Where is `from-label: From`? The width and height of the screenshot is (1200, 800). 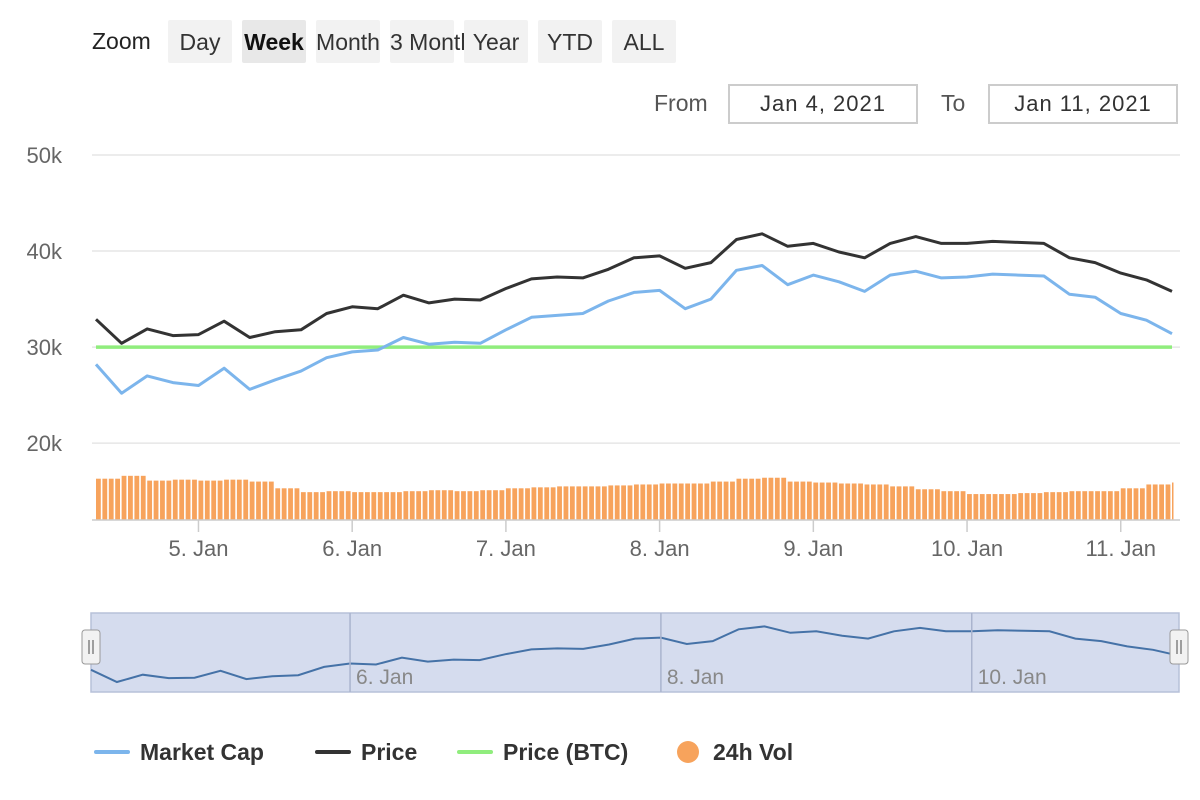 from-label: From is located at coordinates (681, 103).